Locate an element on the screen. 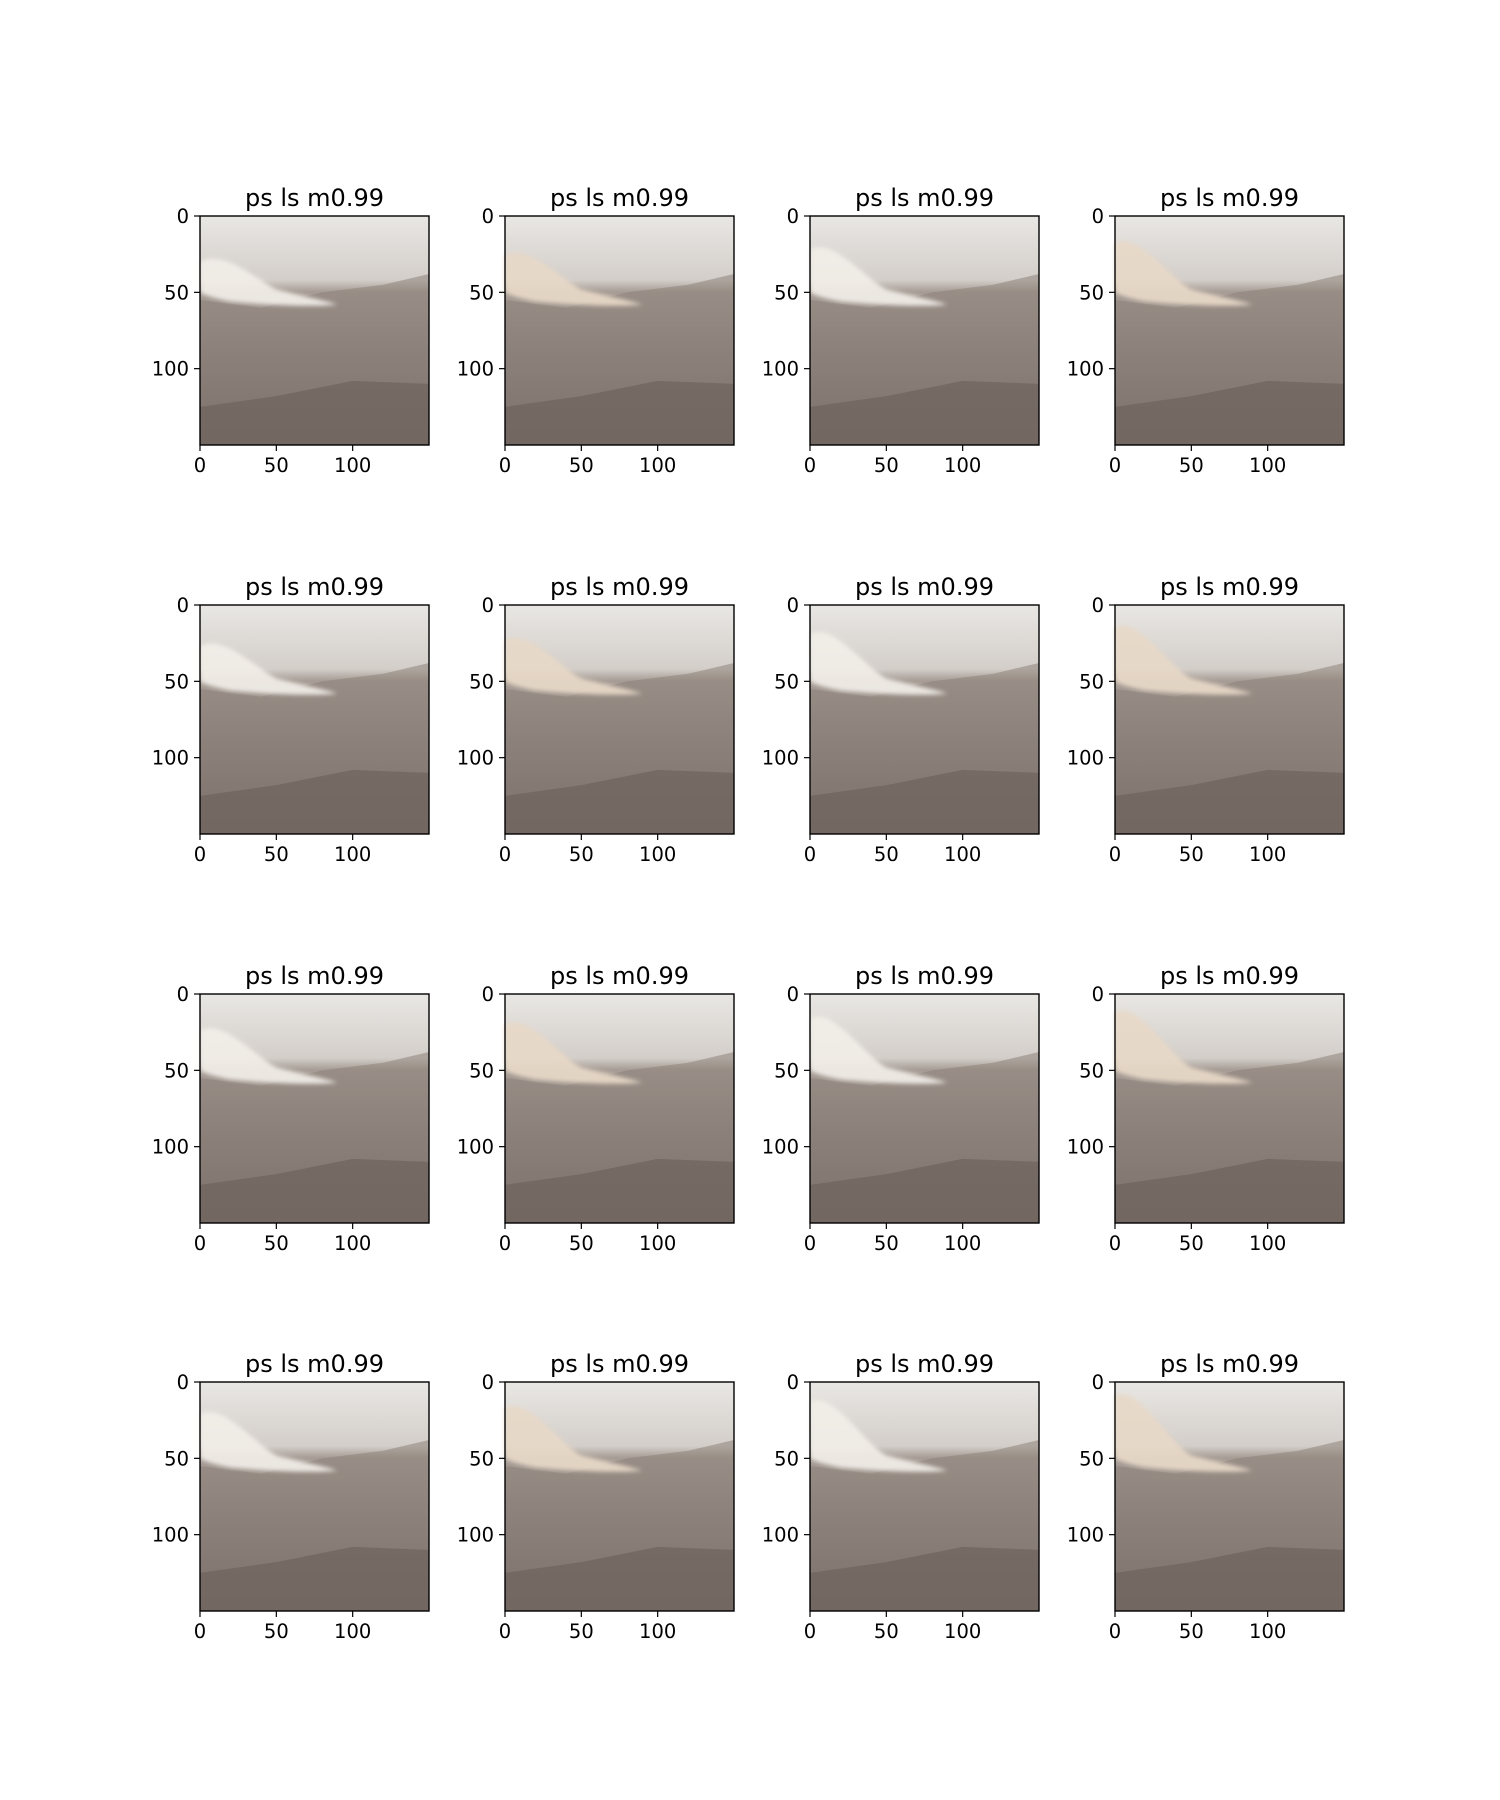  panel-5: ps ls m0.99 0 50 100 0 50 100 is located at coordinates (291, 719).